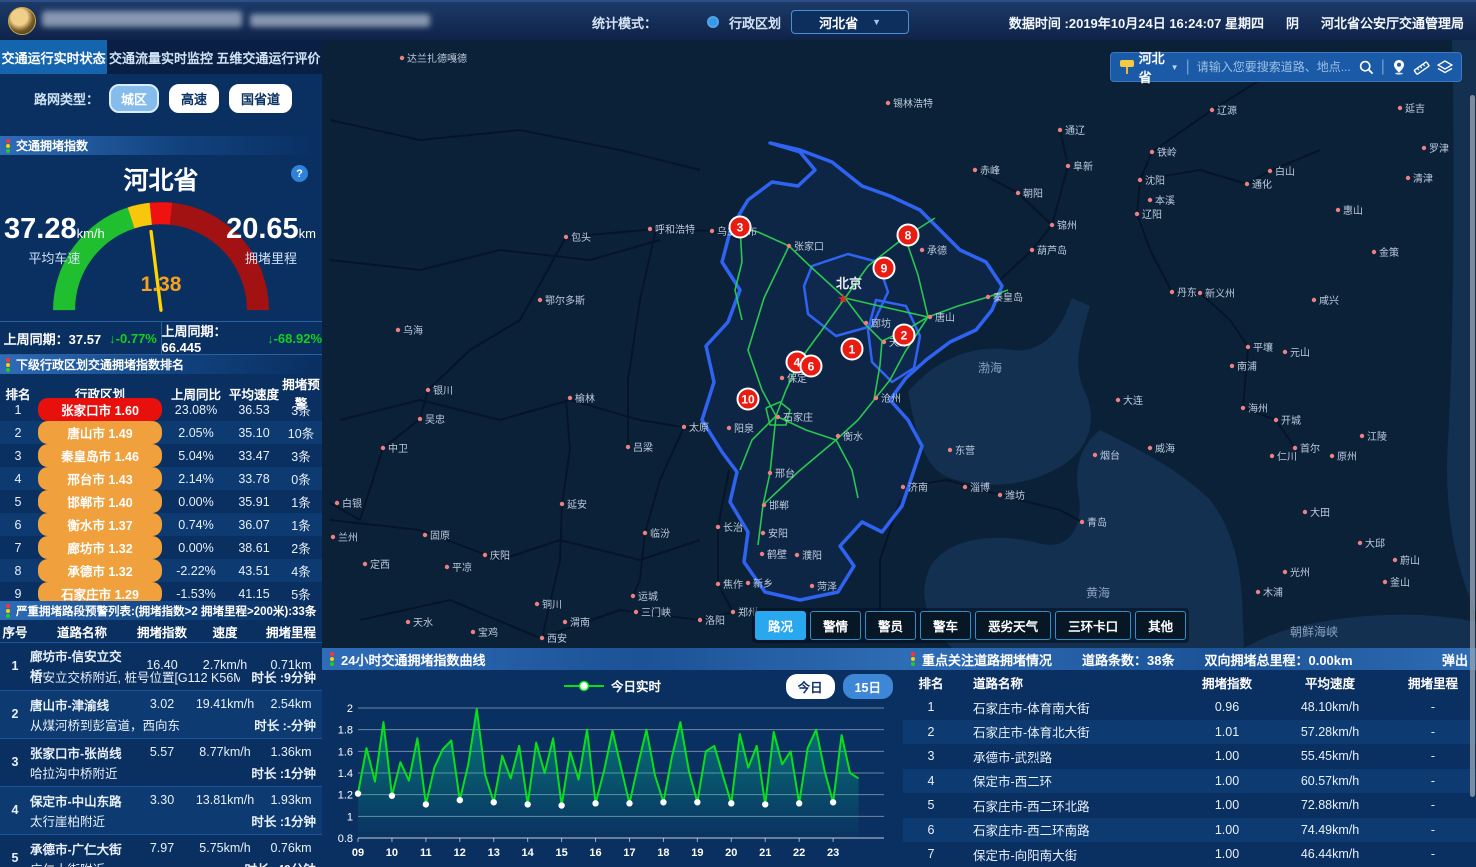 The width and height of the screenshot is (1476, 867). Describe the element at coordinates (100, 547) in the screenshot. I see `region-pill: 廊坊市 1.32` at that location.